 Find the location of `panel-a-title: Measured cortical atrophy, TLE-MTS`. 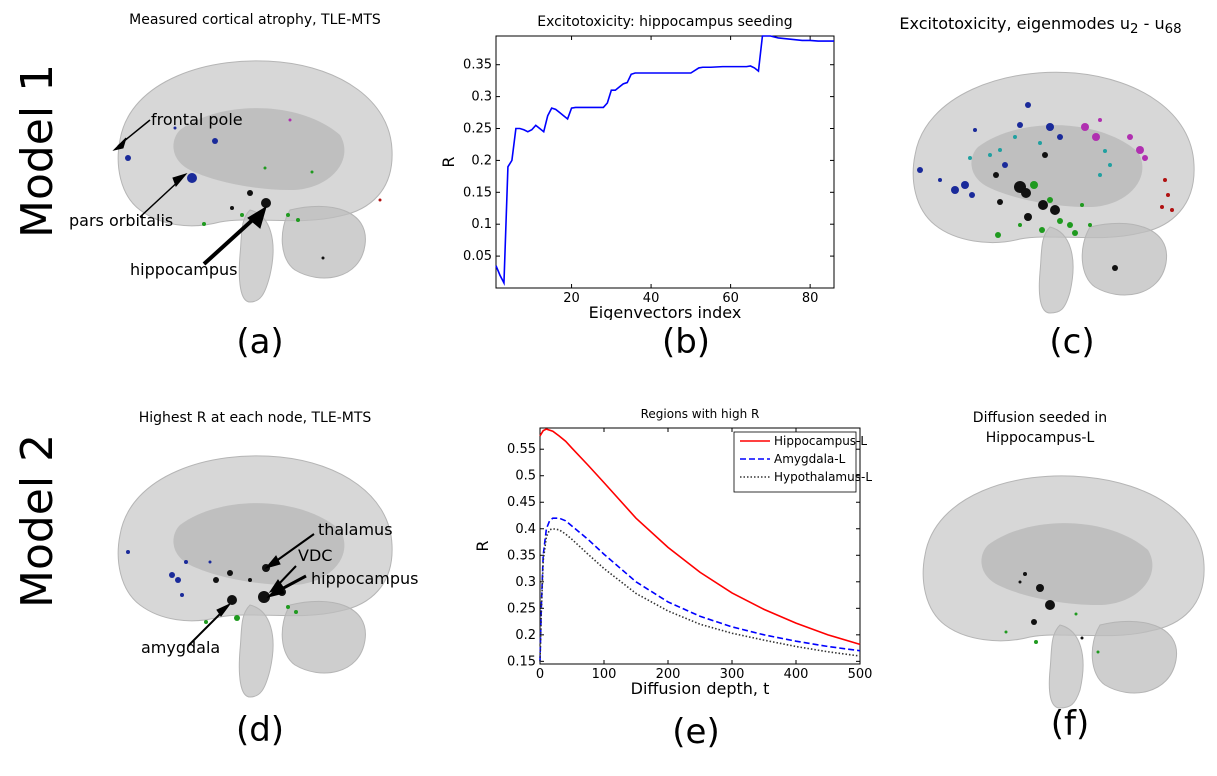

panel-a-title: Measured cortical atrophy, TLE-MTS is located at coordinates (255, 20).